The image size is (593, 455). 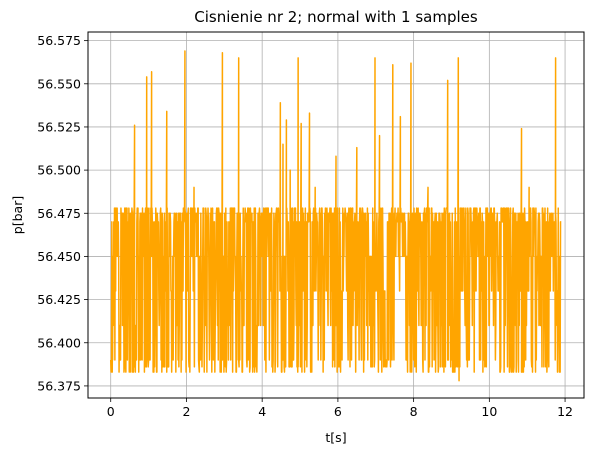 I want to click on x-tick-label: 6, so click(x=338, y=411).